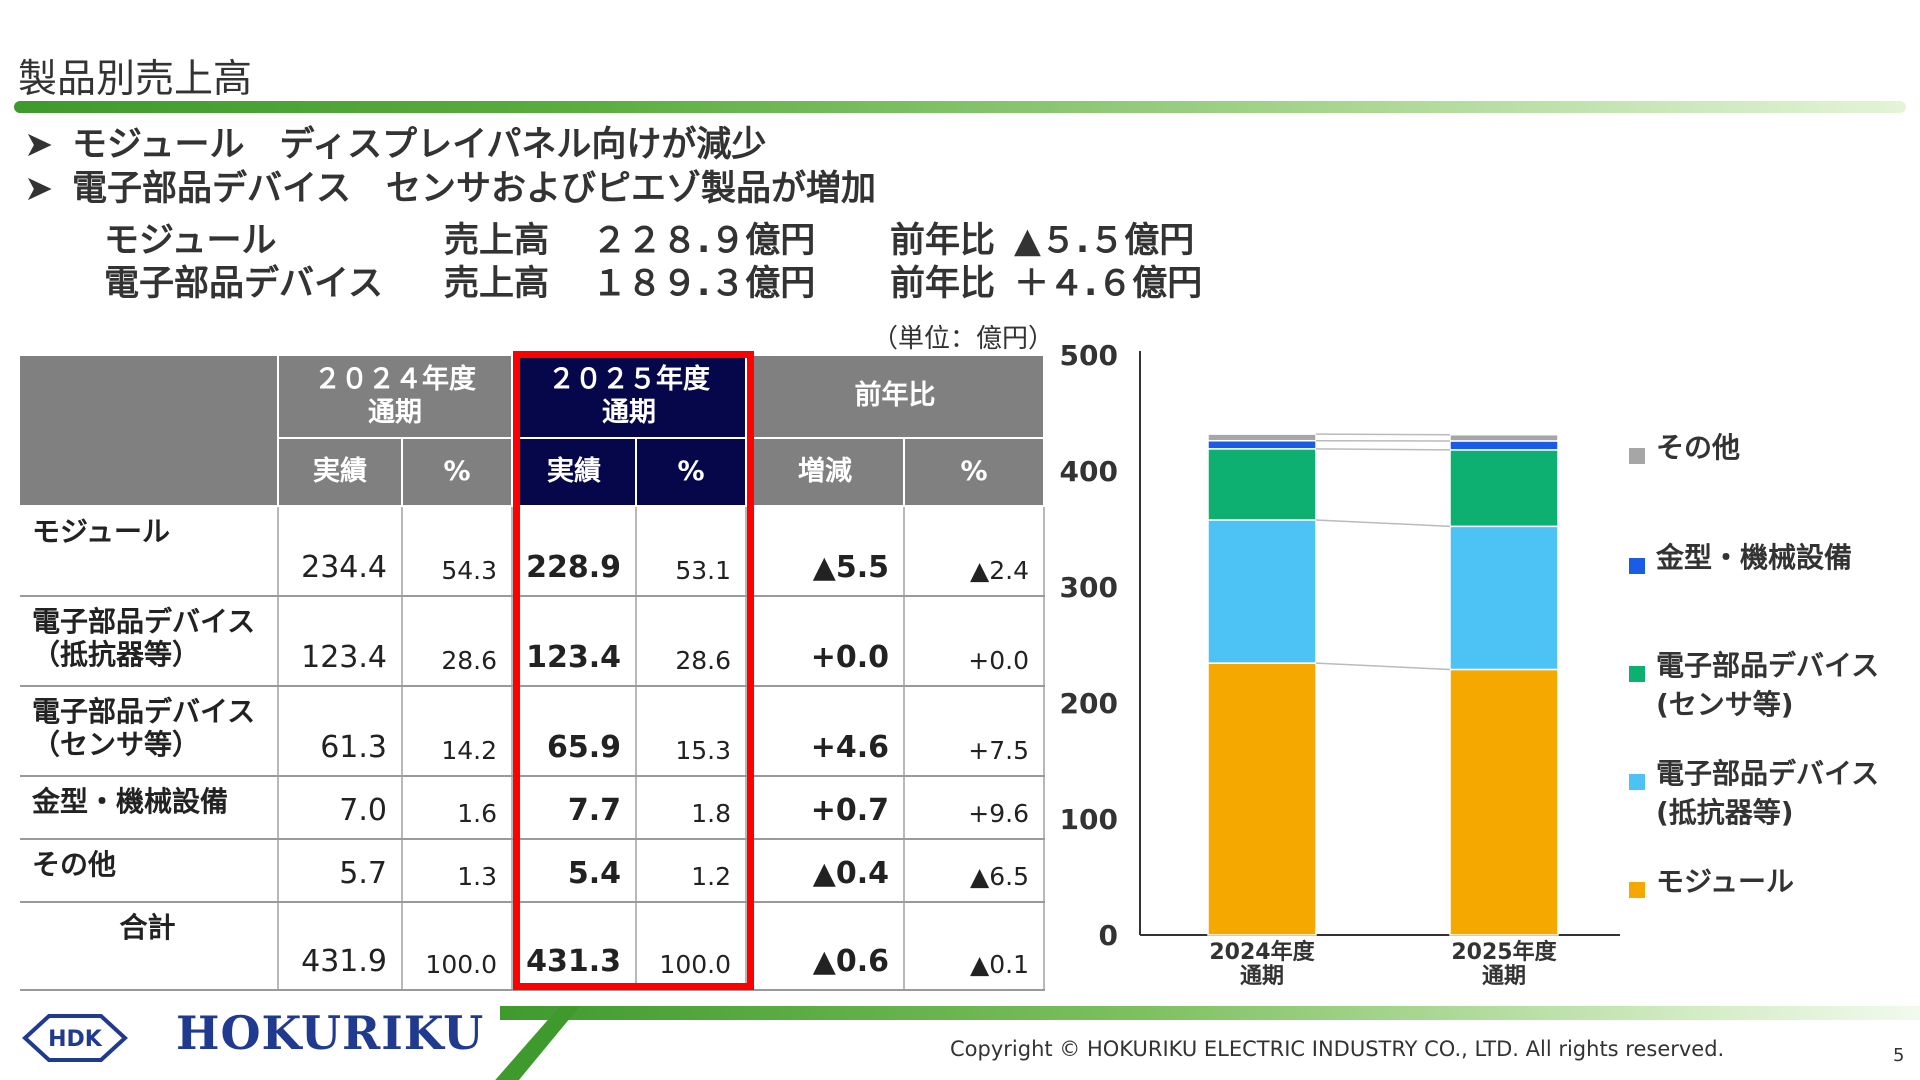 This screenshot has height=1080, width=1920. What do you see at coordinates (149, 641) in the screenshot?
I see `row-label: 電子部品デバイス （抵抗器等）` at bounding box center [149, 641].